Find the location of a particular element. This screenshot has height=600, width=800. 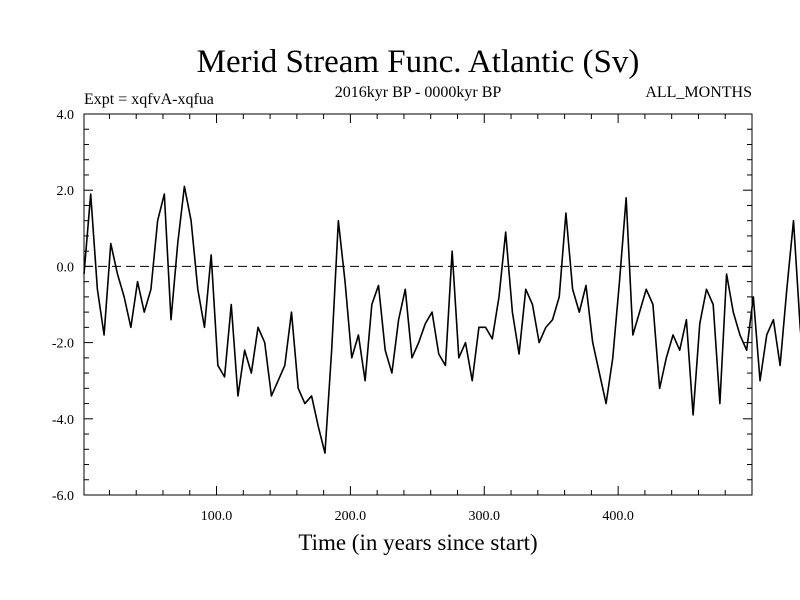

x-tick-label: 100.0 is located at coordinates (217, 516).